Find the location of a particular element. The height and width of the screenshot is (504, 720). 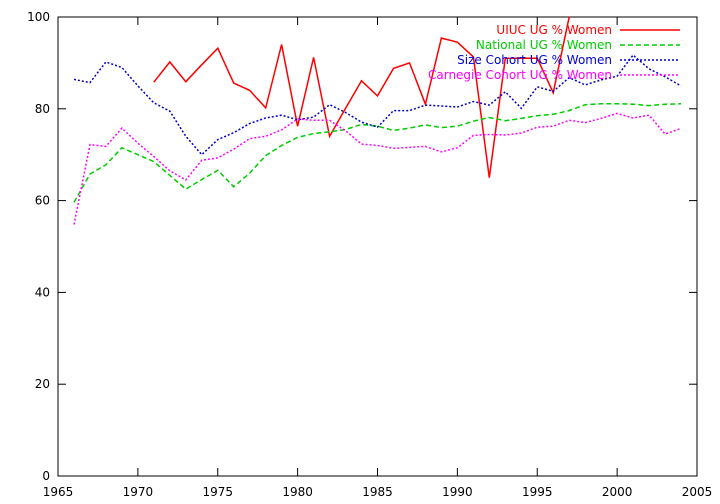

x-tick-label: 1970 is located at coordinates (138, 492).